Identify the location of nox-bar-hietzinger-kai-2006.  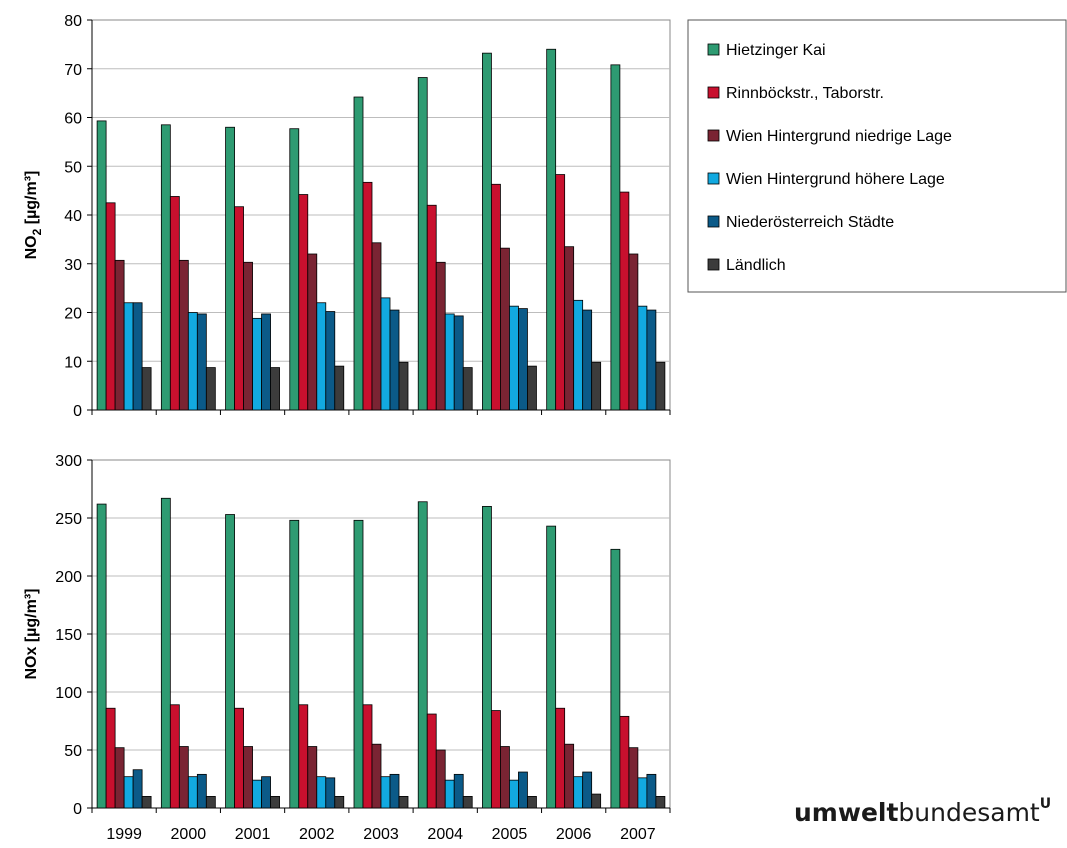
(551, 667).